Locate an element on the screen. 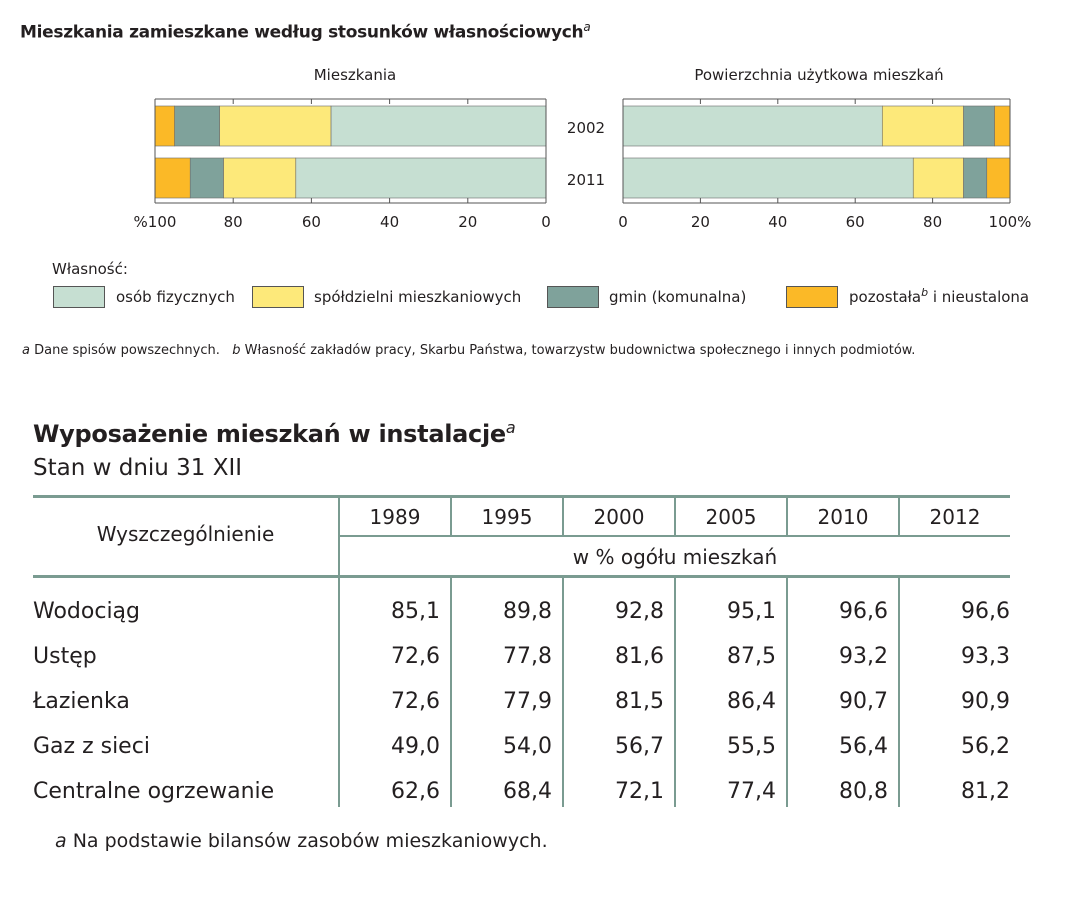 This screenshot has width=1069, height=912. chart-panel-title: Mieszkania is located at coordinates (355, 75).